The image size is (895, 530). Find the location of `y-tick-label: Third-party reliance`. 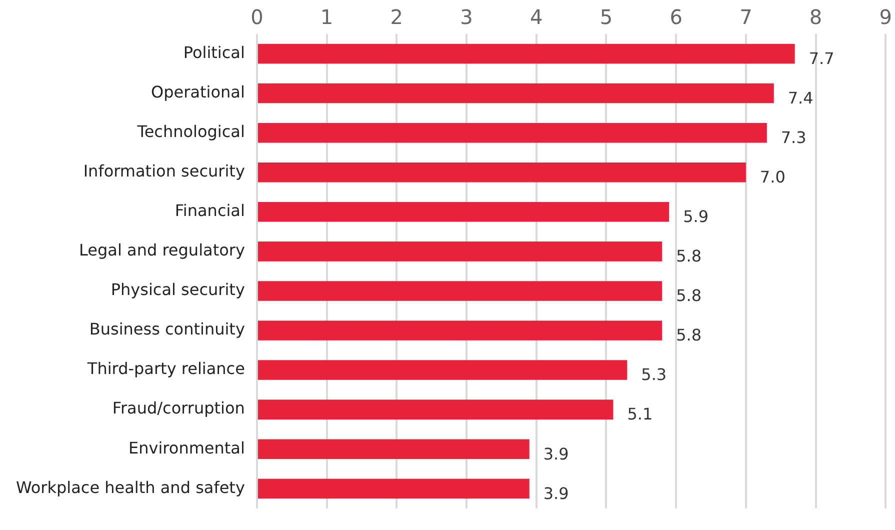

y-tick-label: Third-party reliance is located at coordinates (165, 368).